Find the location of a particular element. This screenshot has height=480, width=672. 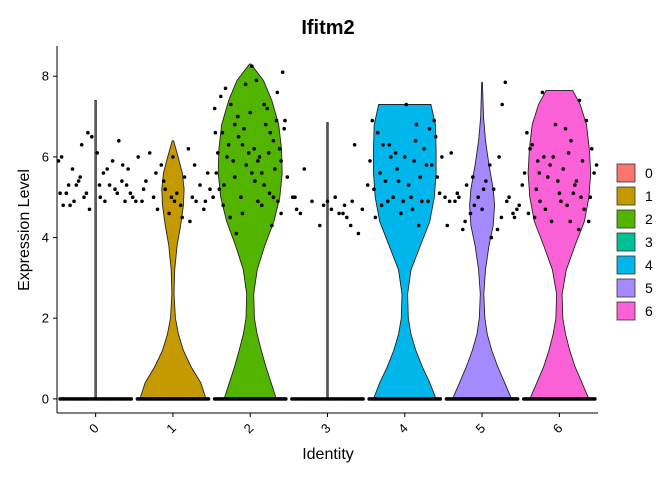

y-axis-ticks: 0 2 4 6 8 is located at coordinates (49, 237).